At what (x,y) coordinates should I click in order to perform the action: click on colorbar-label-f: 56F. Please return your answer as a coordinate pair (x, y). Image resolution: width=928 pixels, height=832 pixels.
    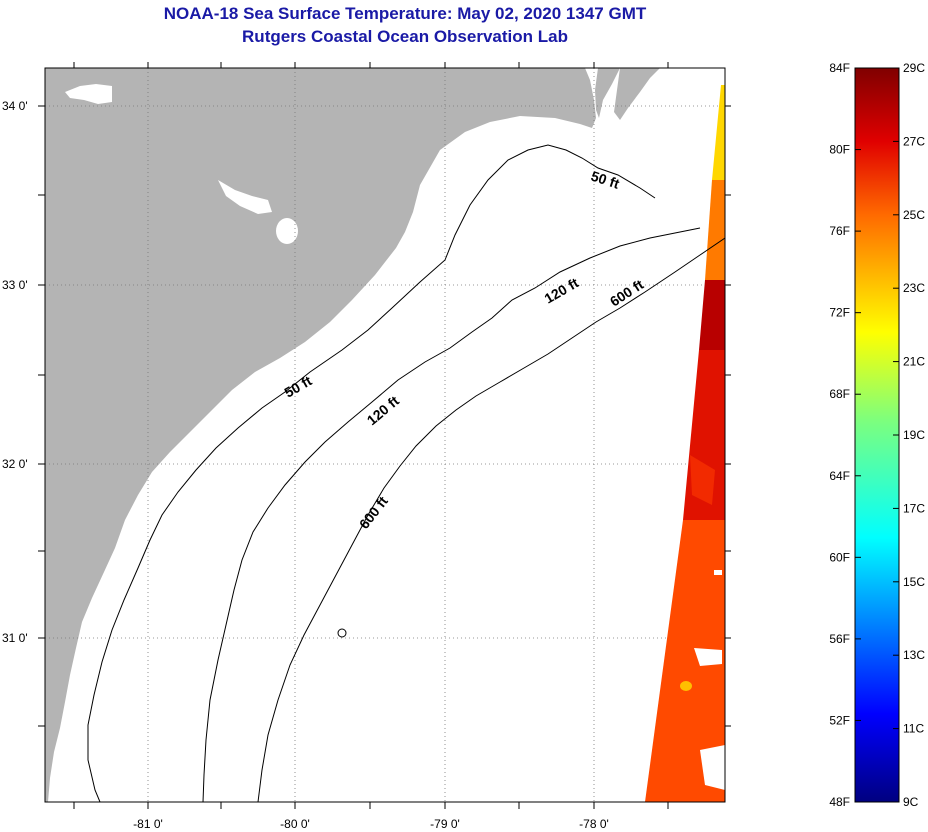
    Looking at the image, I should click on (839, 639).